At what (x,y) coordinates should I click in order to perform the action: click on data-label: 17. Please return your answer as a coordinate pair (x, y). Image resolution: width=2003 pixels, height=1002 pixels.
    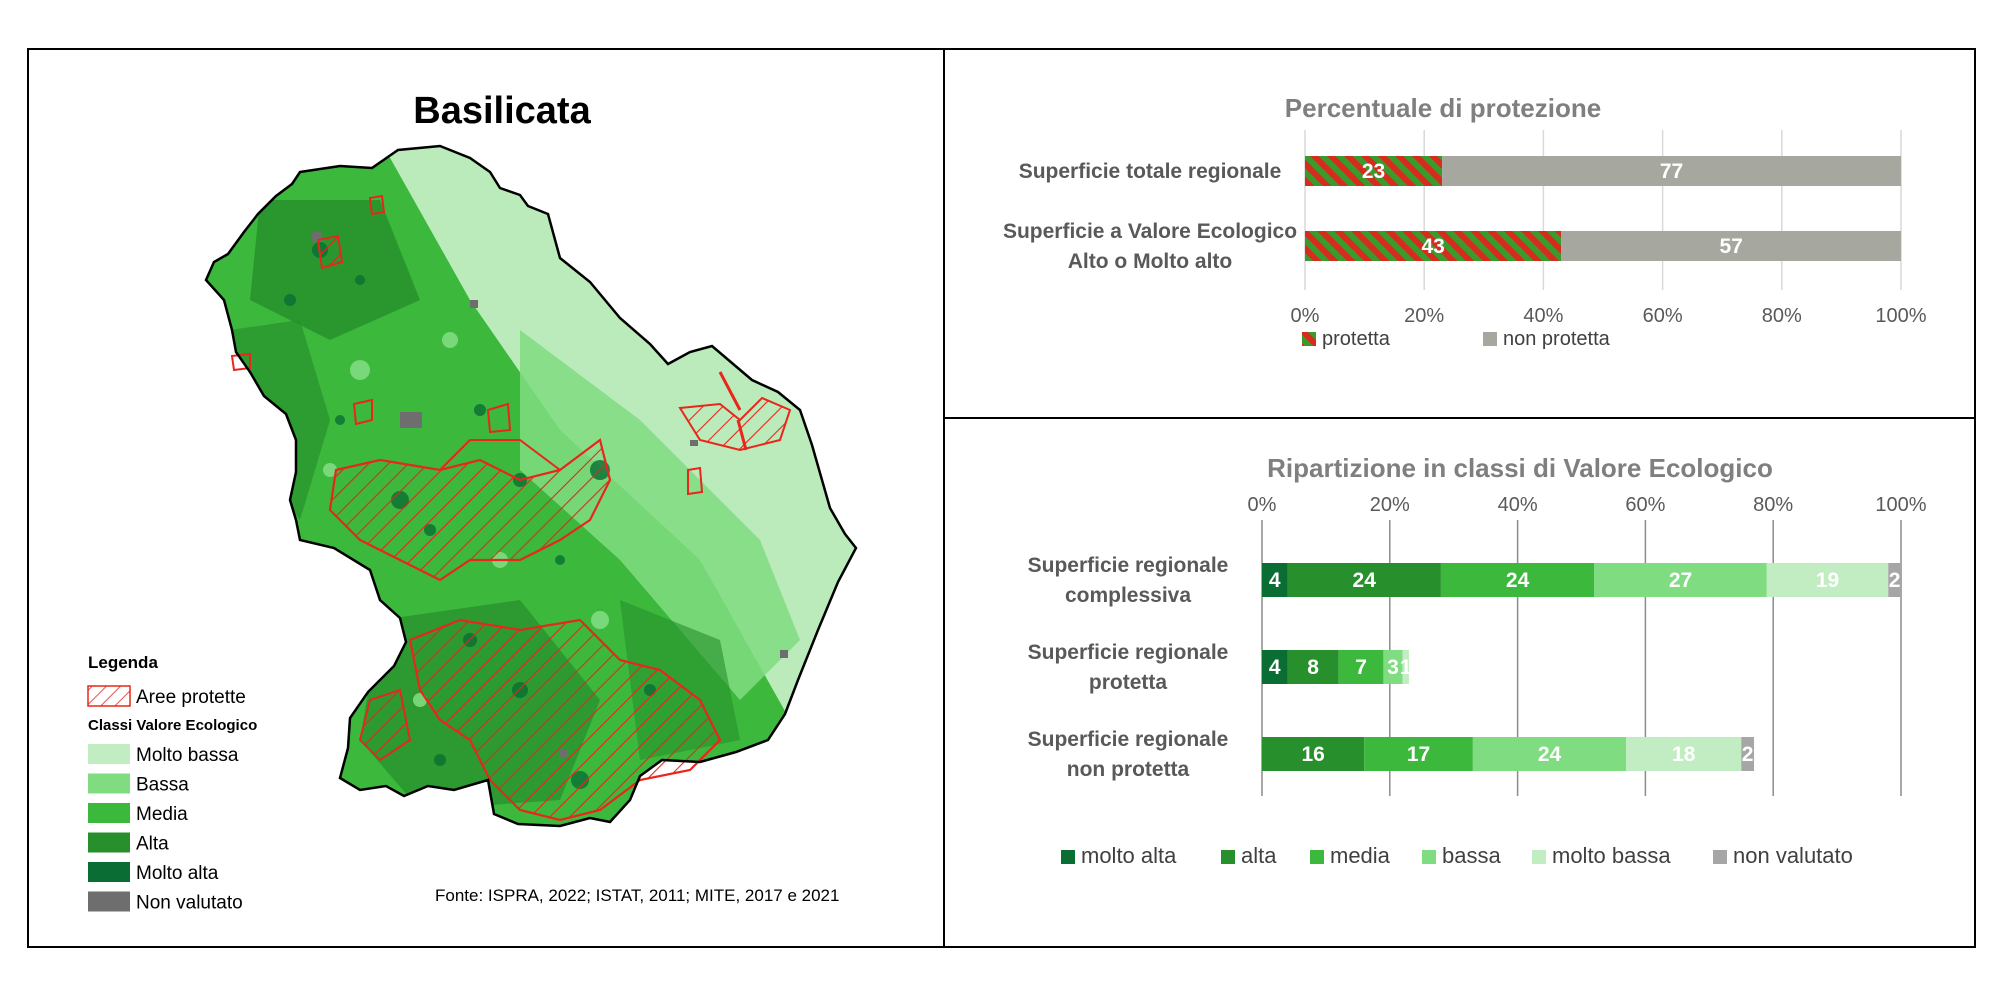
    Looking at the image, I should click on (1418, 754).